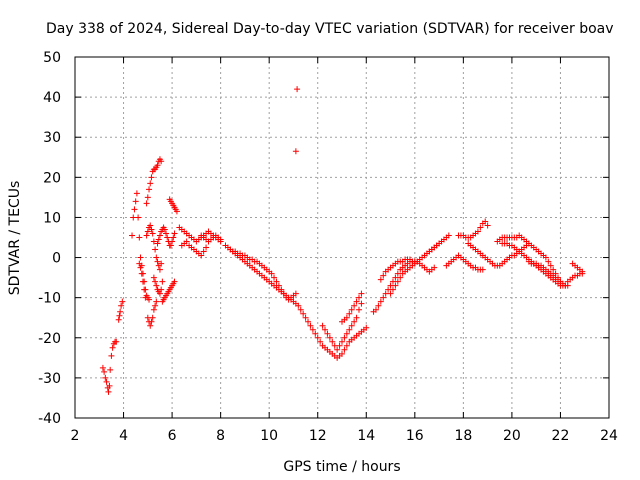 Image resolution: width=640 pixels, height=480 pixels. Describe the element at coordinates (404, 286) in the screenshot. I see `series-arc-t` at that location.